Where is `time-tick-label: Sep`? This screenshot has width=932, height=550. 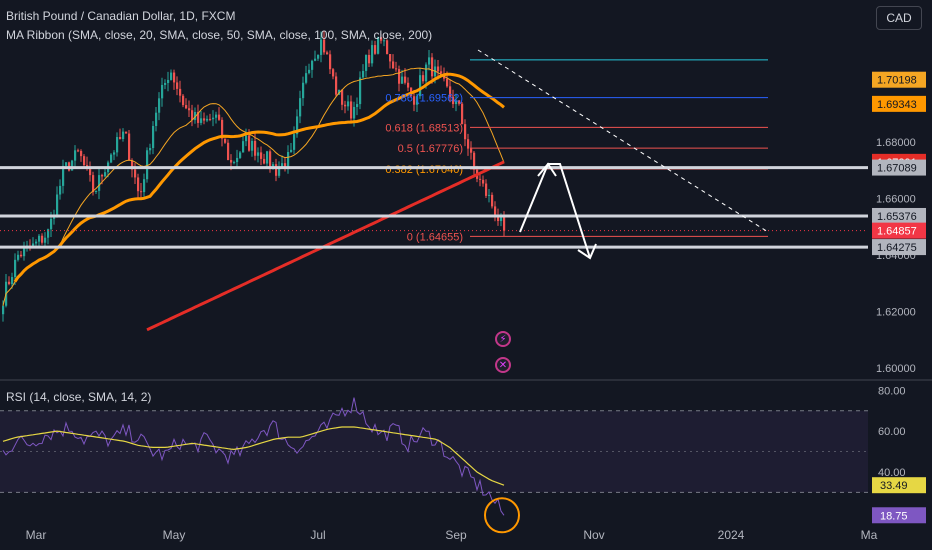
time-tick-label: Sep is located at coordinates (456, 535).